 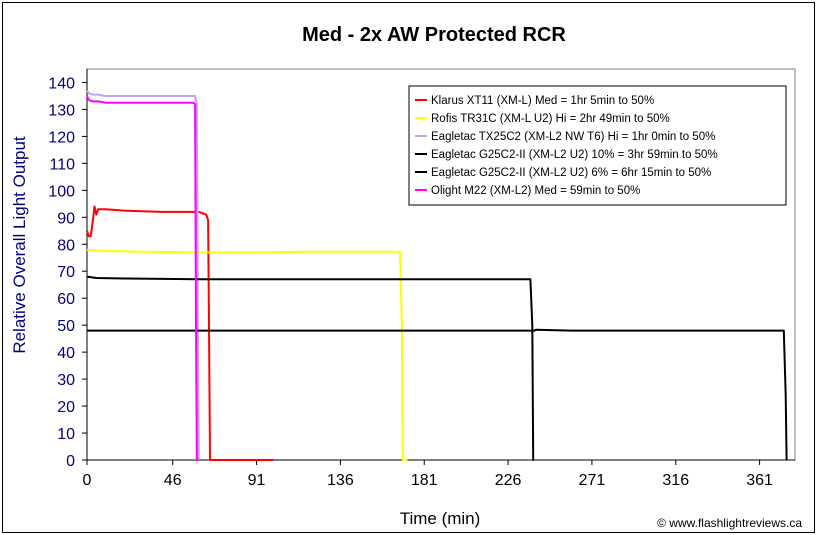 I want to click on legend-box, so click(x=597, y=145).